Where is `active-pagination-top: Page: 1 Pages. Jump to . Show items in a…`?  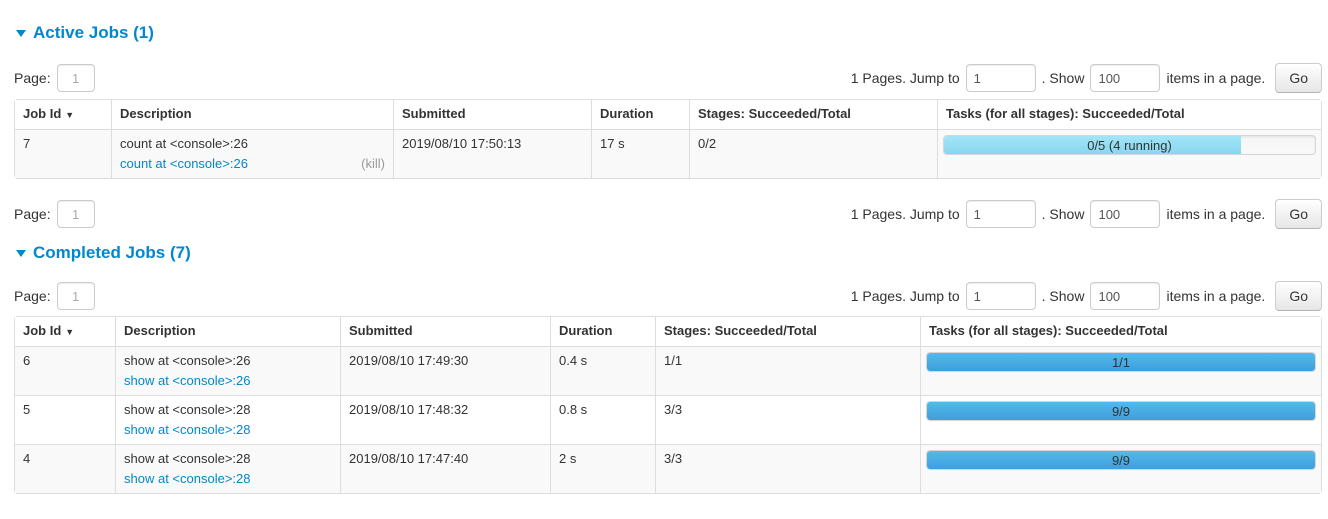 active-pagination-top: Page: 1 Pages. Jump to . Show items in a… is located at coordinates (668, 78).